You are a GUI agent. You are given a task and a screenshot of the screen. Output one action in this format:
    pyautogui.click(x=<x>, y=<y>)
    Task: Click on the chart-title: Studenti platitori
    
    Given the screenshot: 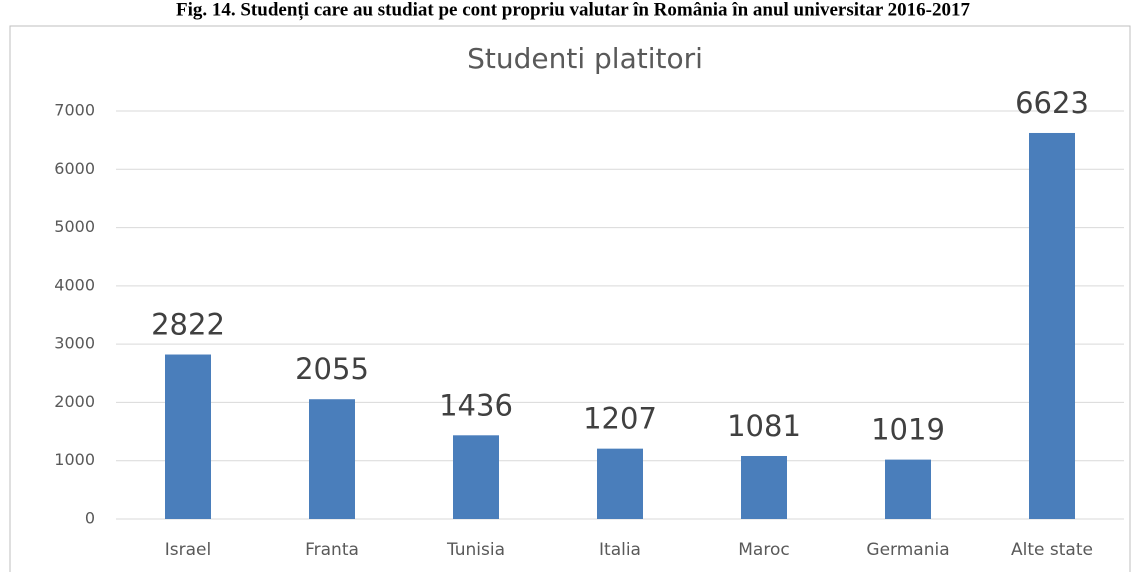 What is the action you would take?
    pyautogui.click(x=585, y=58)
    